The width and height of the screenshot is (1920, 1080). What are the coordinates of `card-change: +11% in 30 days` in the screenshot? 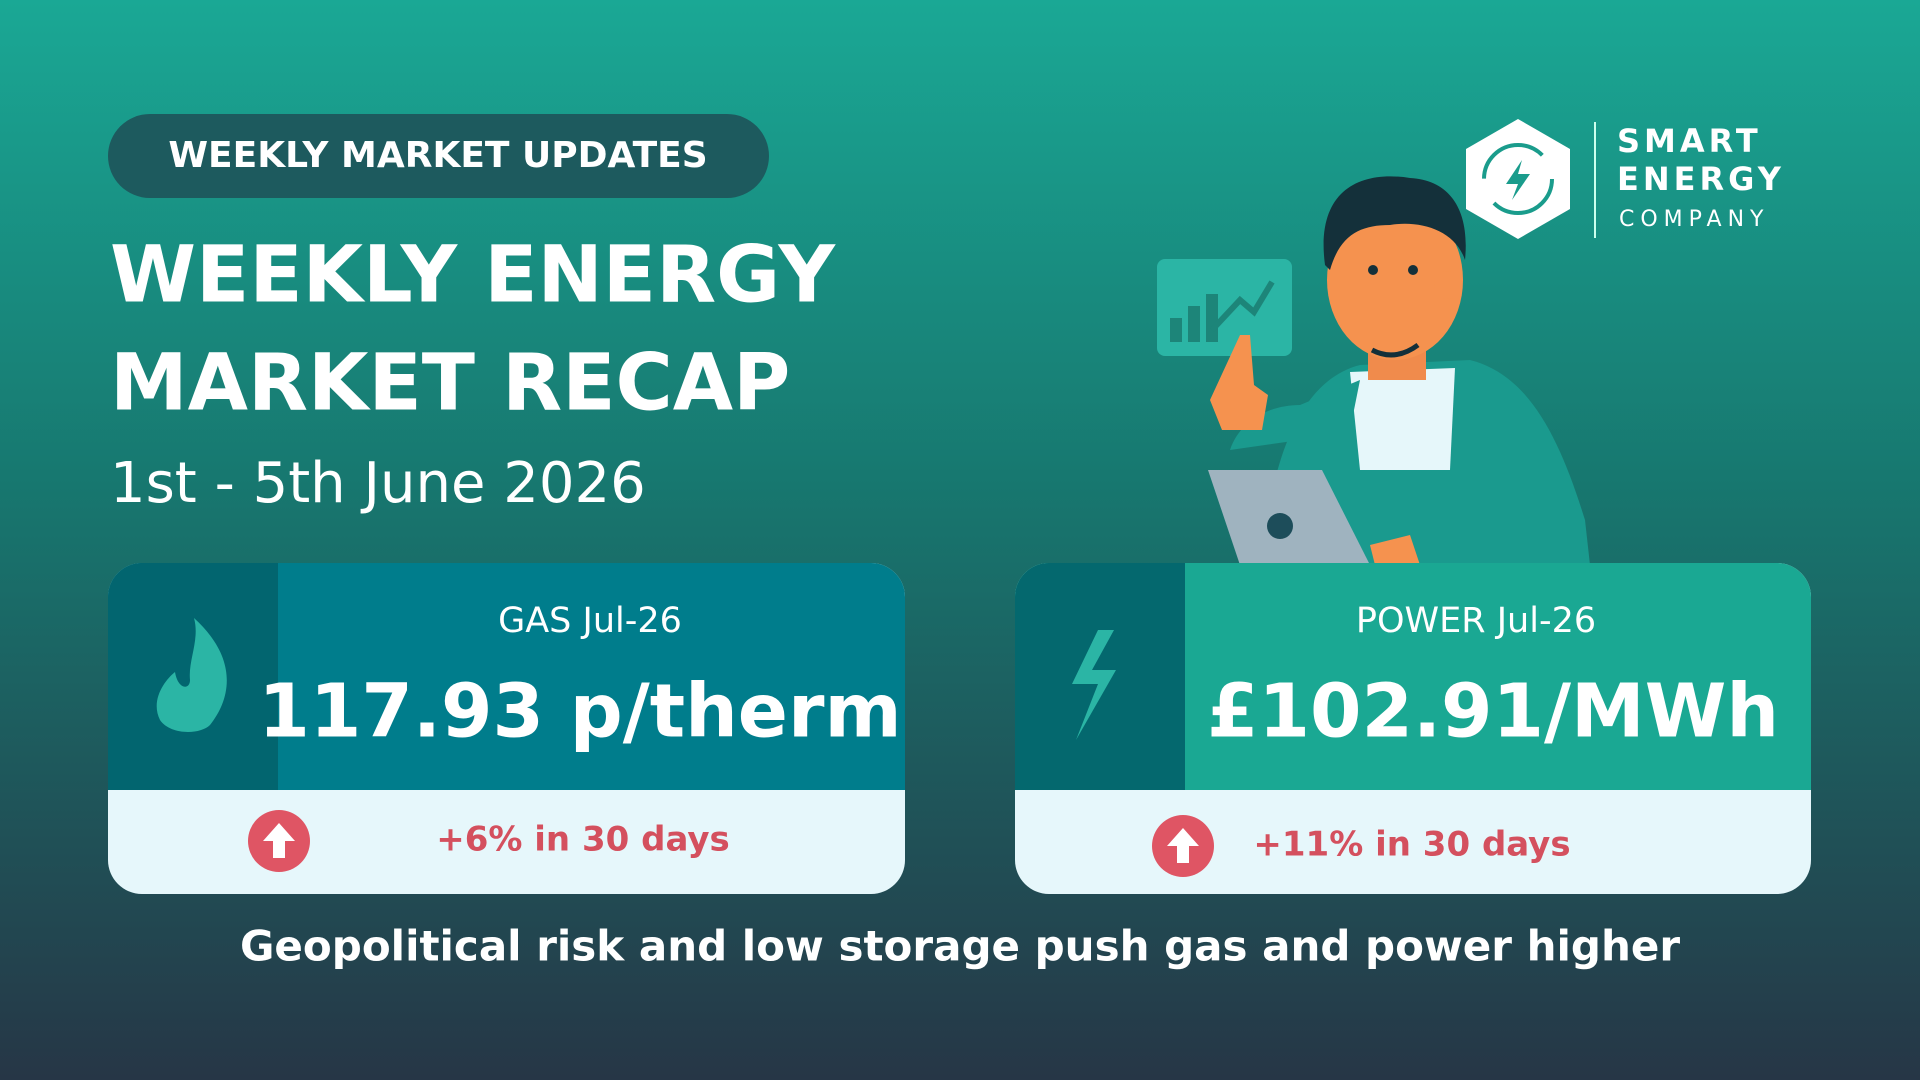 It's located at (1411, 845).